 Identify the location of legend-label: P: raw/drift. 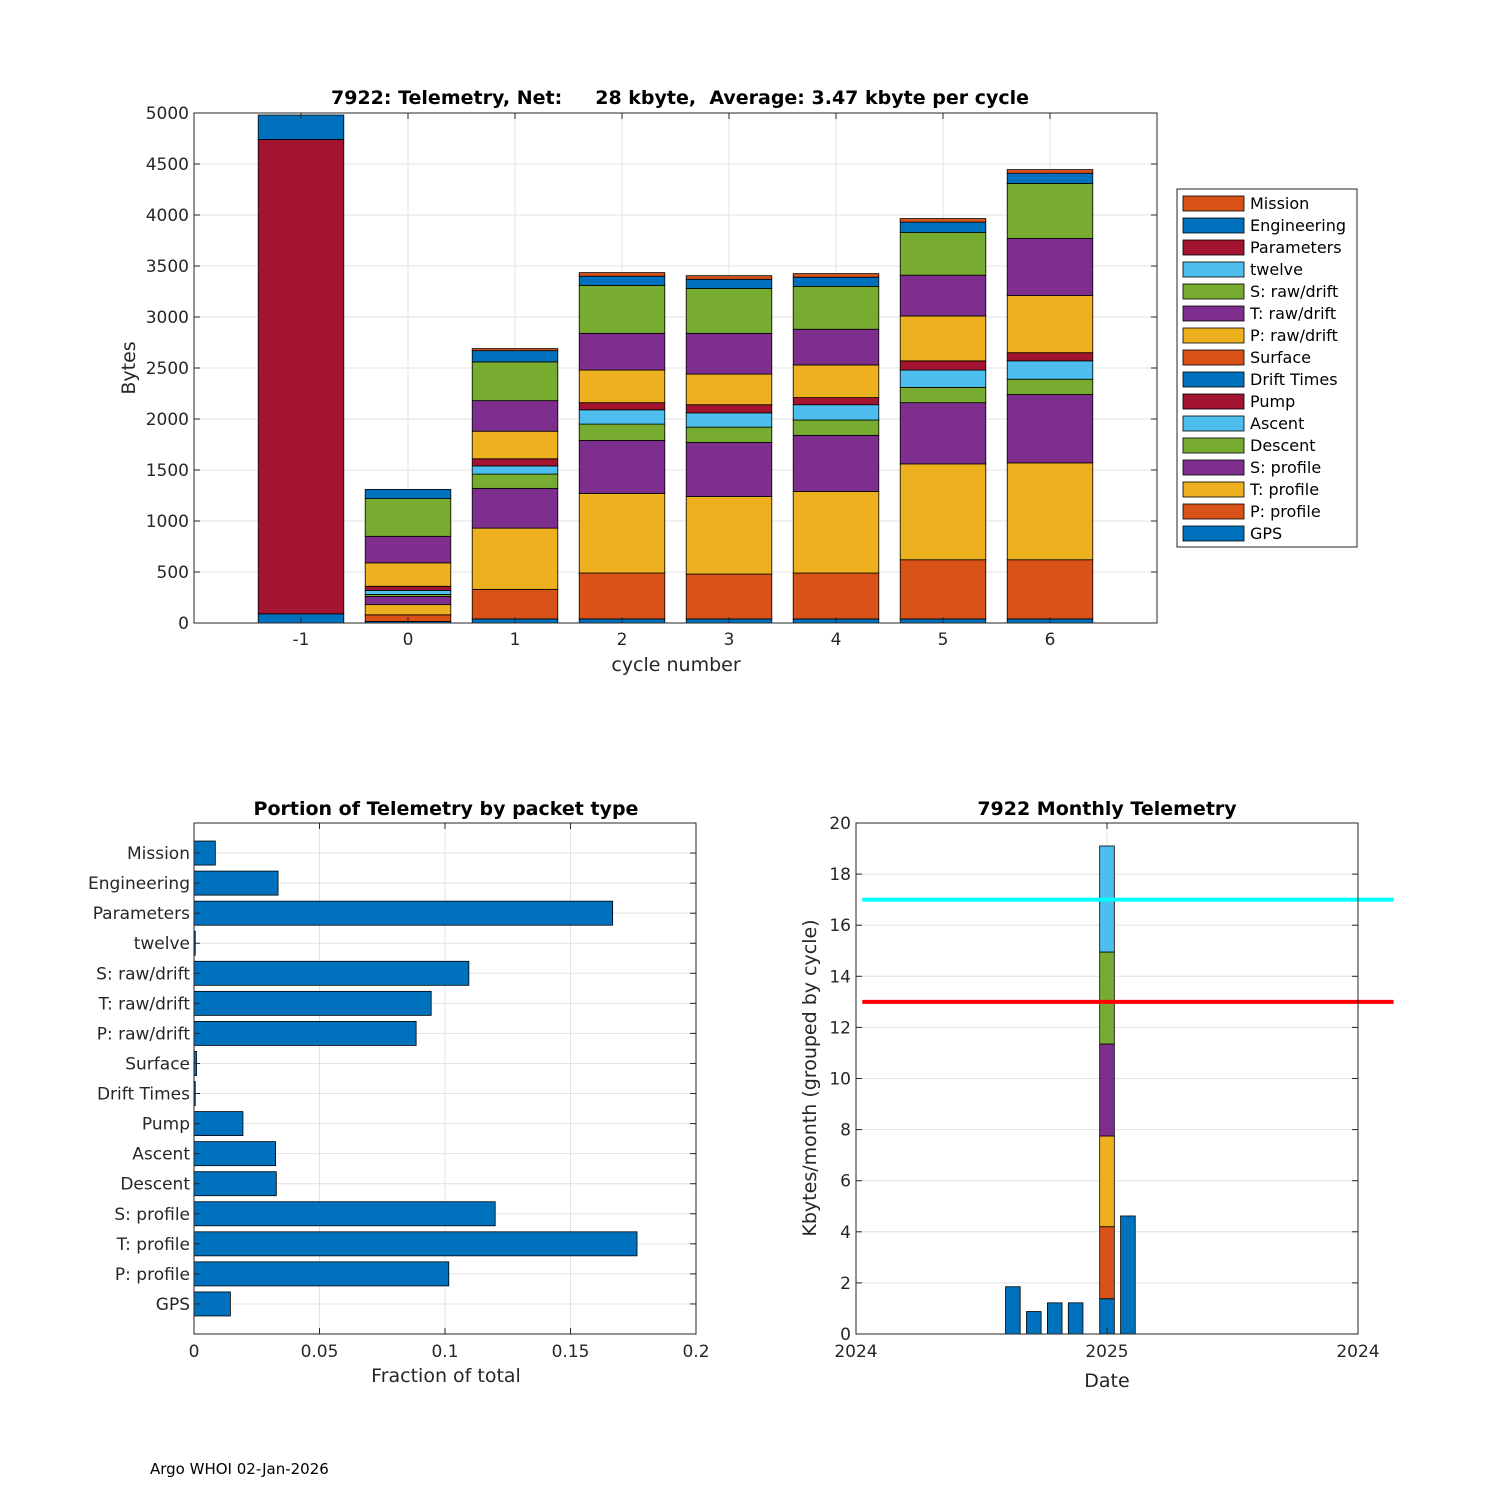
(1294, 335).